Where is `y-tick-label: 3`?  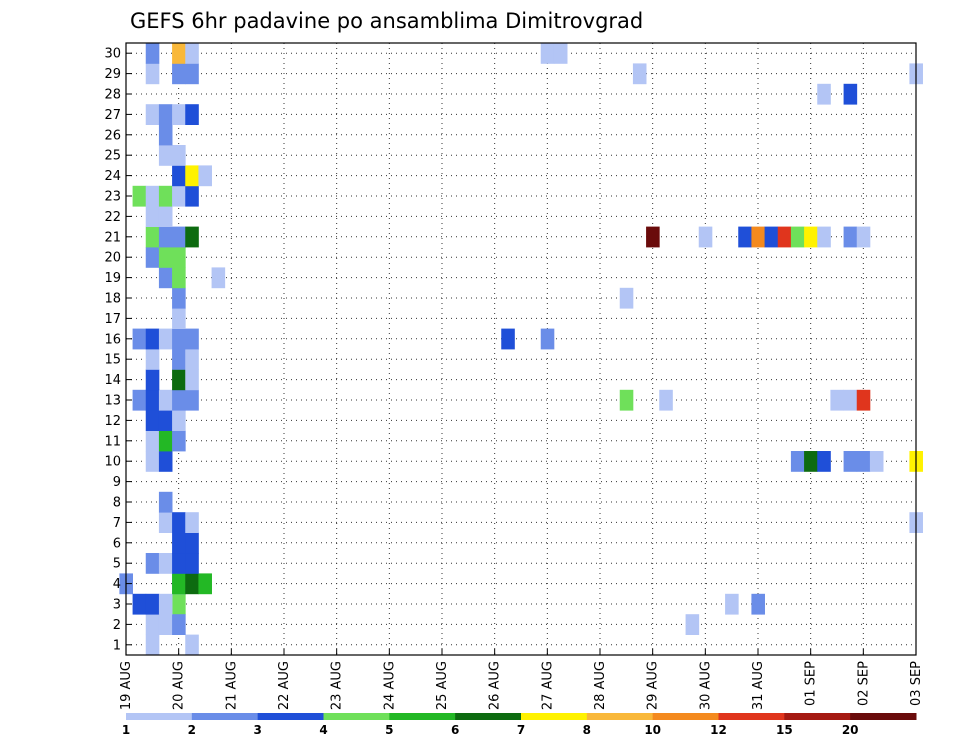 y-tick-label: 3 is located at coordinates (117, 605).